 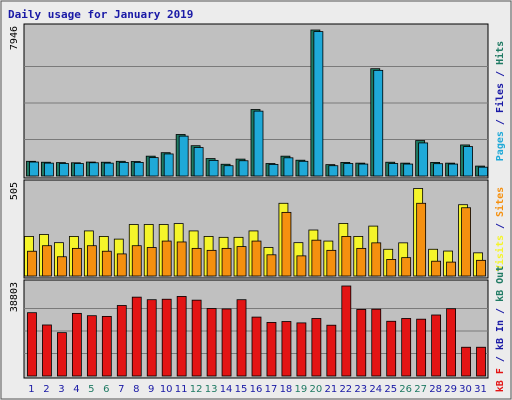 What do you see at coordinates (500, 229) in the screenshot?
I see `panel-2-series-label: Visits / Sites` at bounding box center [500, 229].